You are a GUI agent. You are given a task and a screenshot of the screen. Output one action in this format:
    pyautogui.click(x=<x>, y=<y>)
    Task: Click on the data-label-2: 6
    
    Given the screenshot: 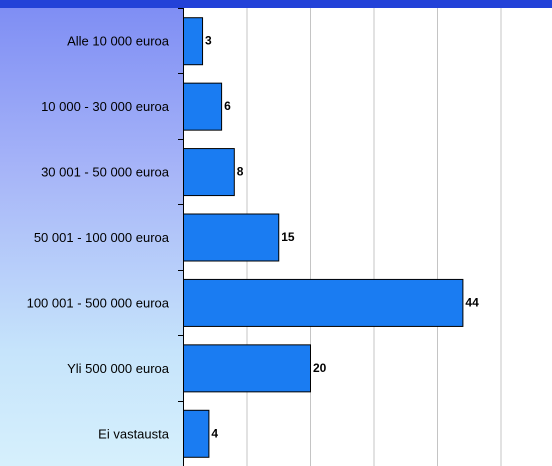 What is the action you would take?
    pyautogui.click(x=227, y=106)
    